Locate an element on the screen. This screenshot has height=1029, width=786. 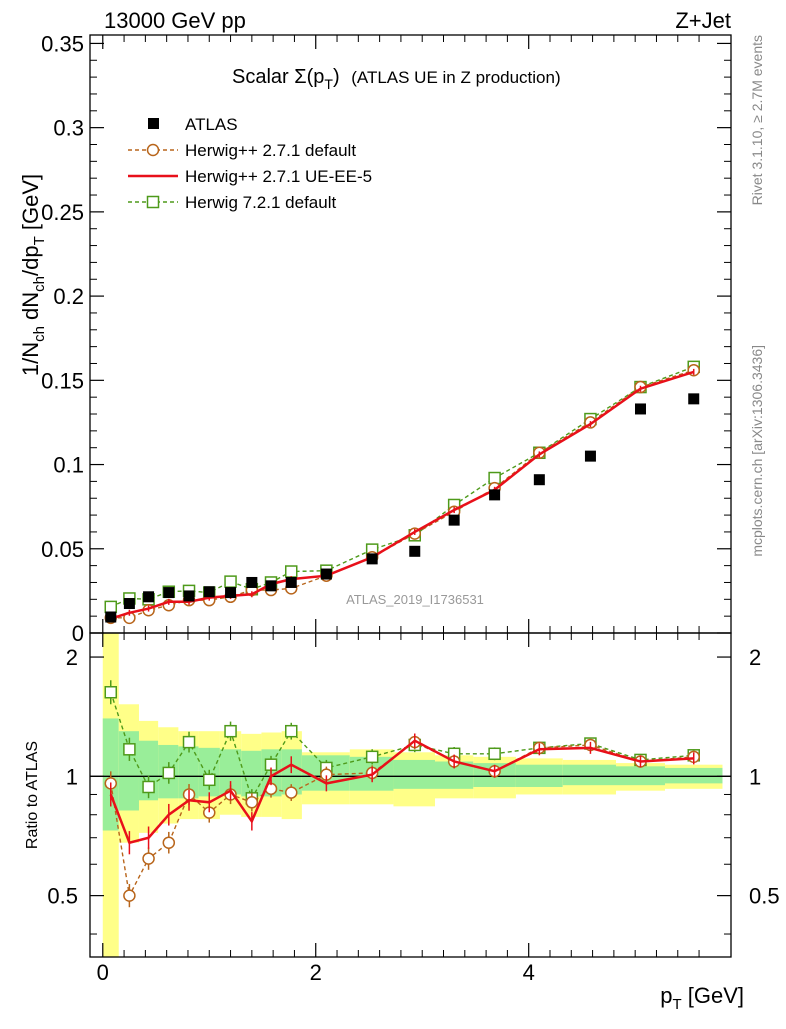
legend-label-hw271-default: Herwig++ 2.7.1 default is located at coordinates (270, 150).